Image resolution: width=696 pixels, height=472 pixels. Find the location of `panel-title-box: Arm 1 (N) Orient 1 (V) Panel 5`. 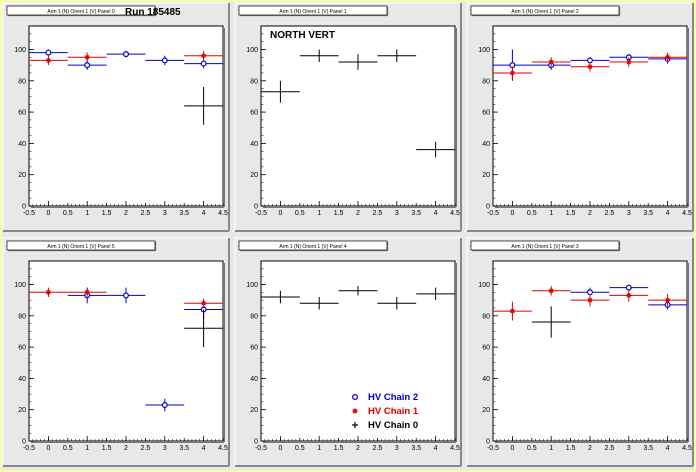

panel-title-box: Arm 1 (N) Orient 1 (V) Panel 5 is located at coordinates (81, 246).